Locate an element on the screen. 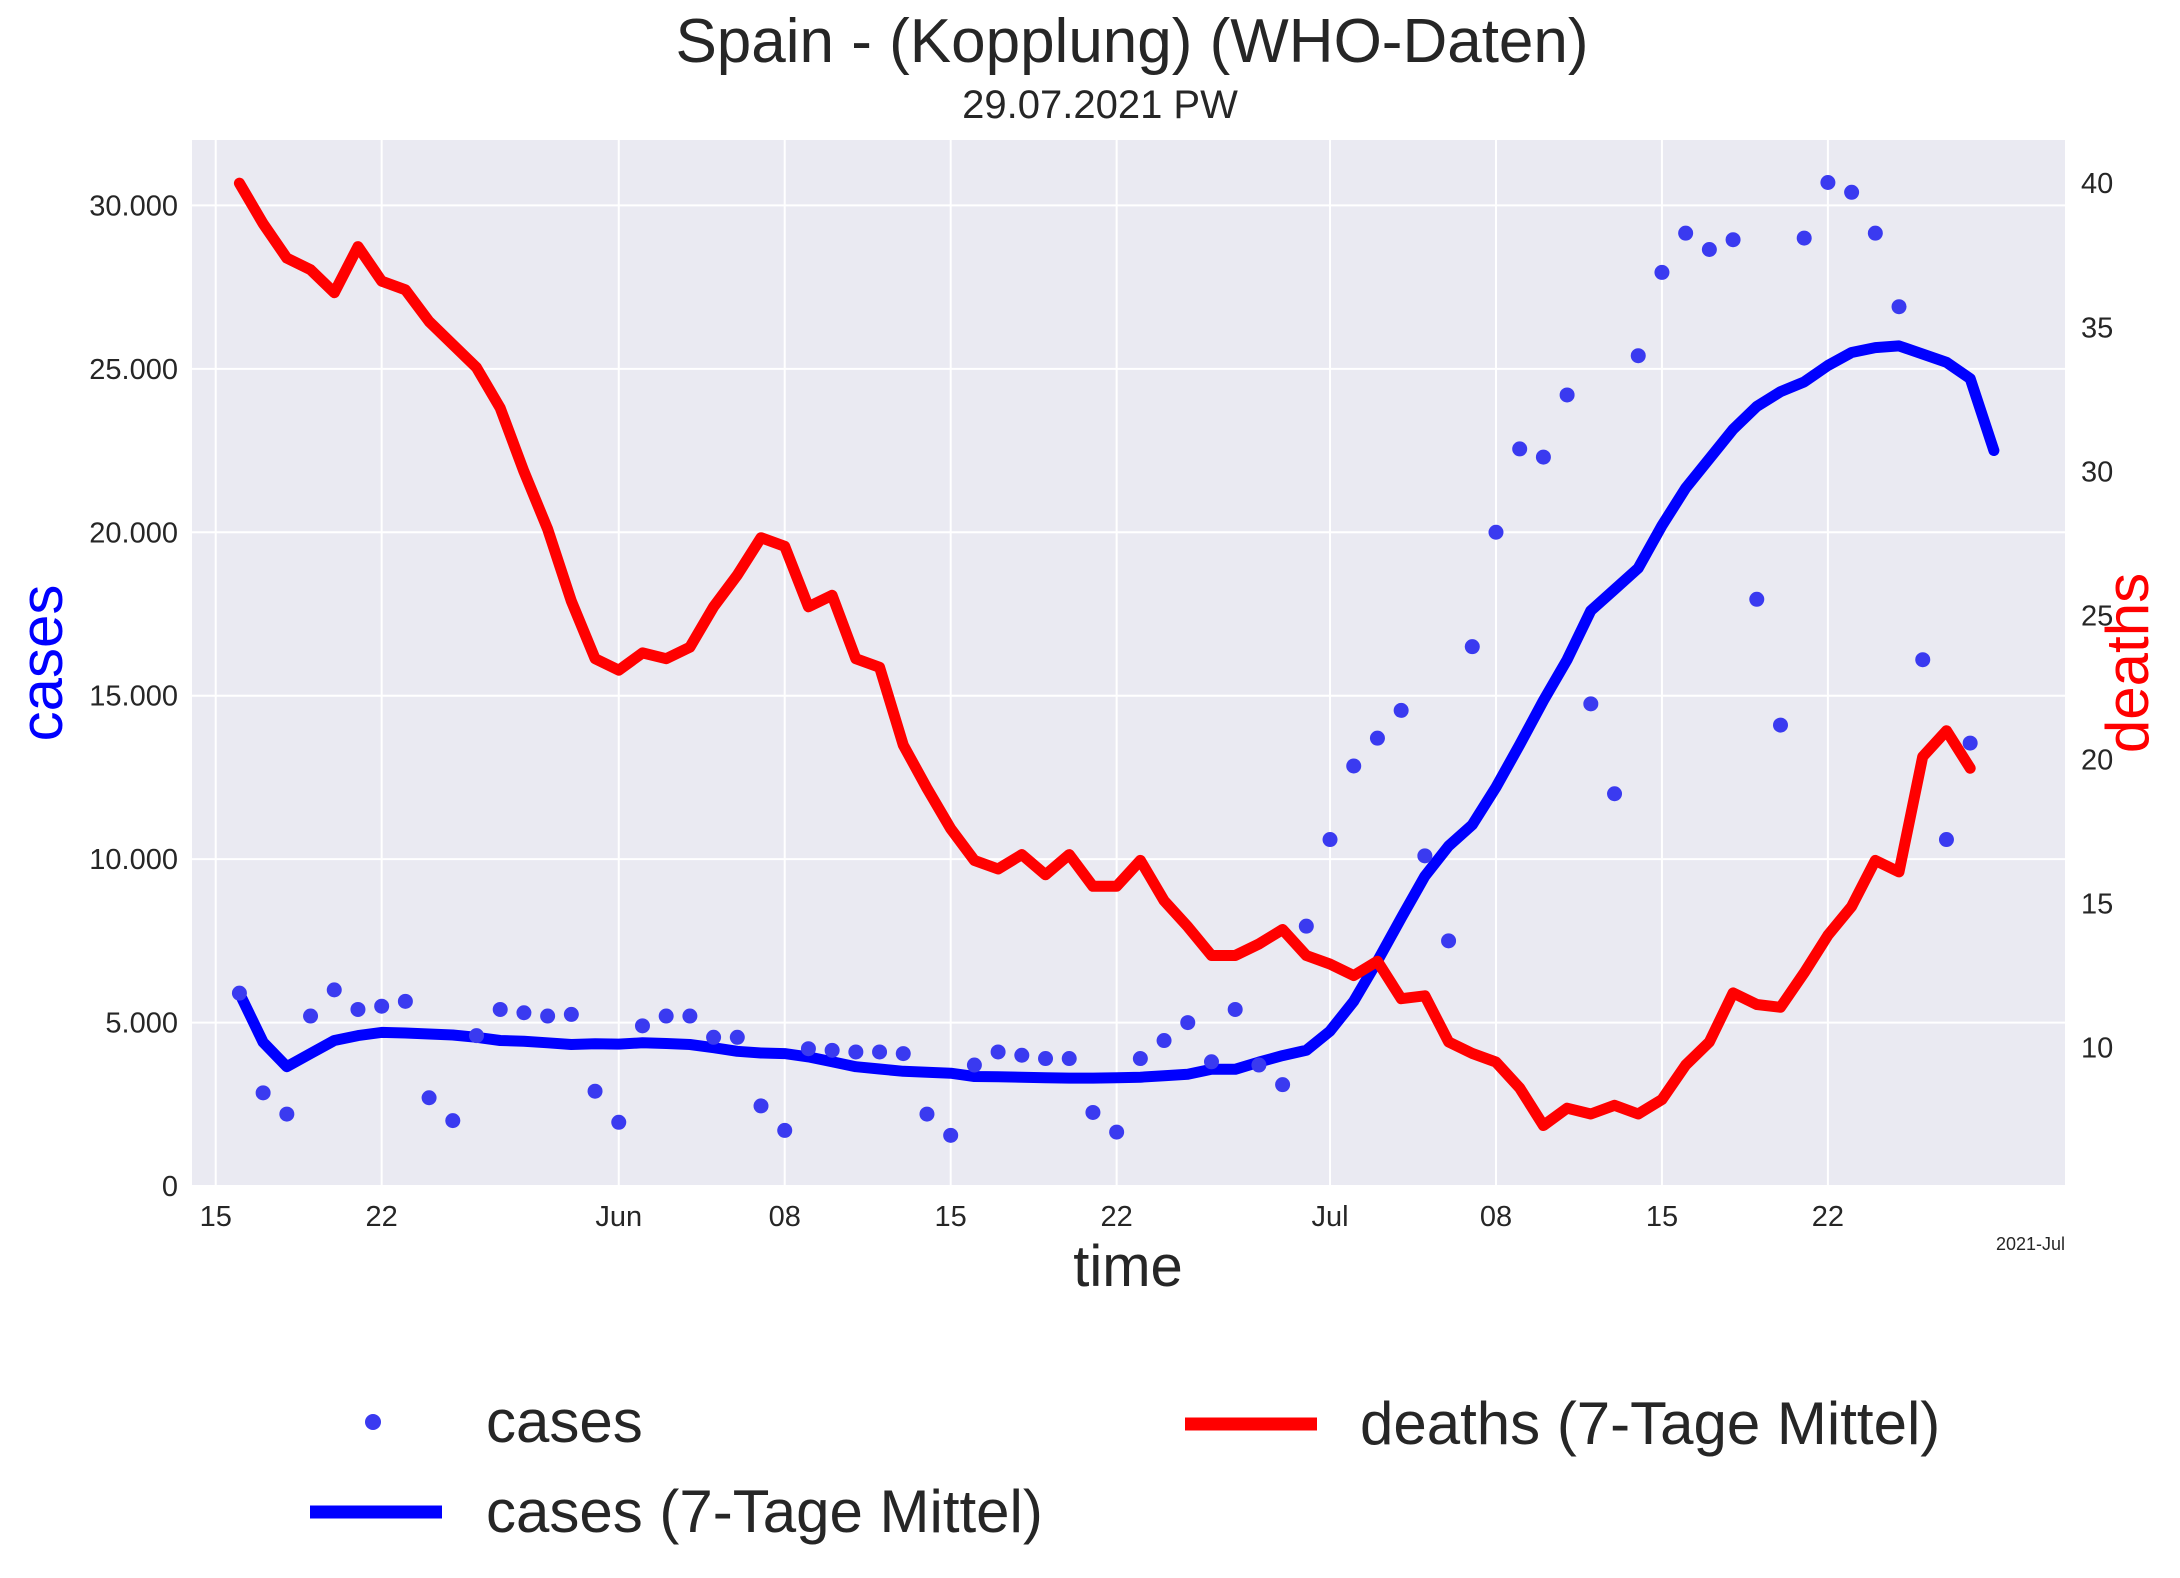 This screenshot has width=2180, height=1578. x-axis-label: time is located at coordinates (1128, 1266).